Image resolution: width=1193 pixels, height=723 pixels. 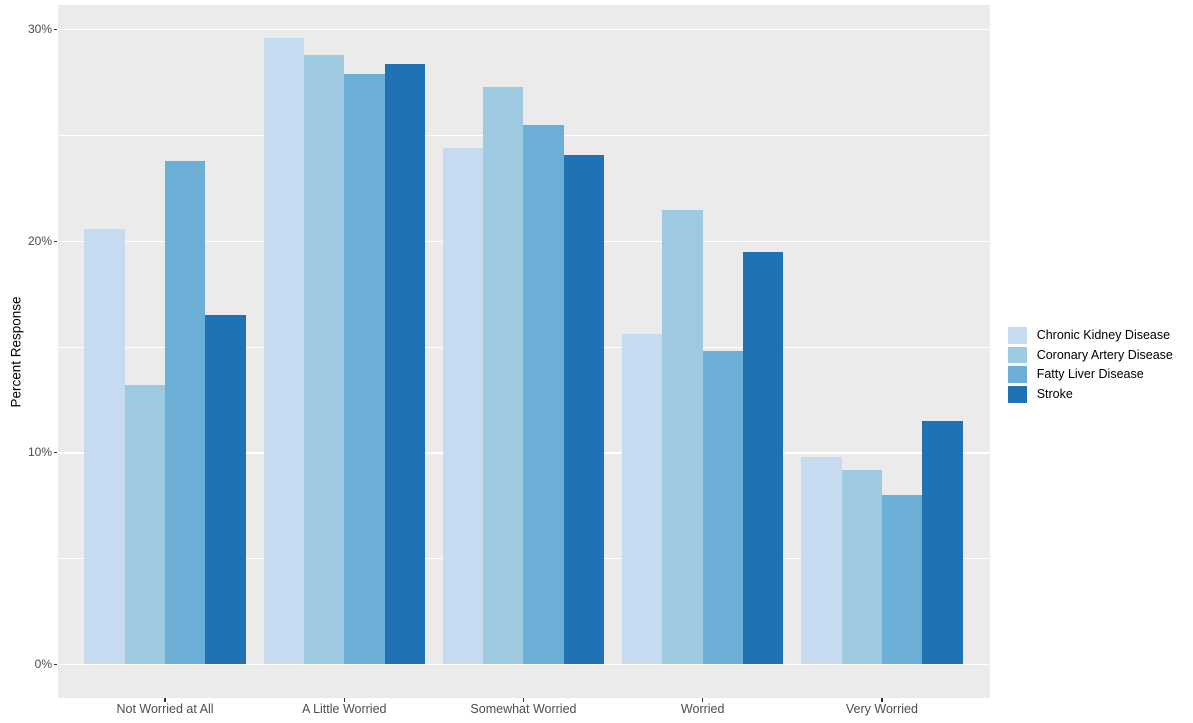 I want to click on legend-label: Coronary Artery Disease, so click(x=1104, y=354).